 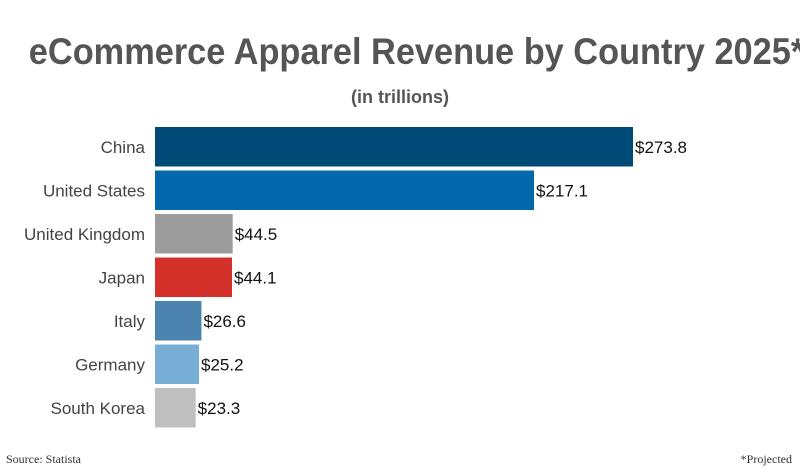 What do you see at coordinates (345, 190) in the screenshot?
I see `bar-united-states` at bounding box center [345, 190].